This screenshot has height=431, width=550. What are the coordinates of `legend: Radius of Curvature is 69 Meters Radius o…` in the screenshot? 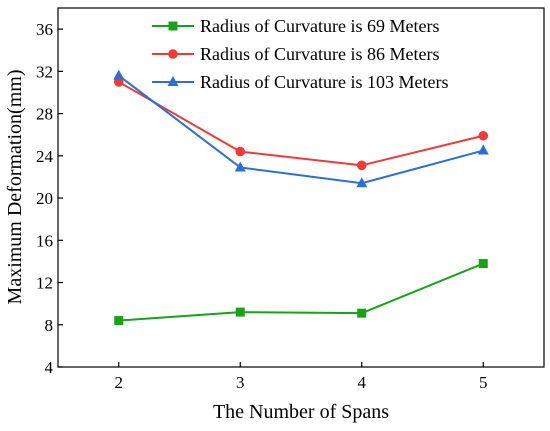 It's located at (300, 54).